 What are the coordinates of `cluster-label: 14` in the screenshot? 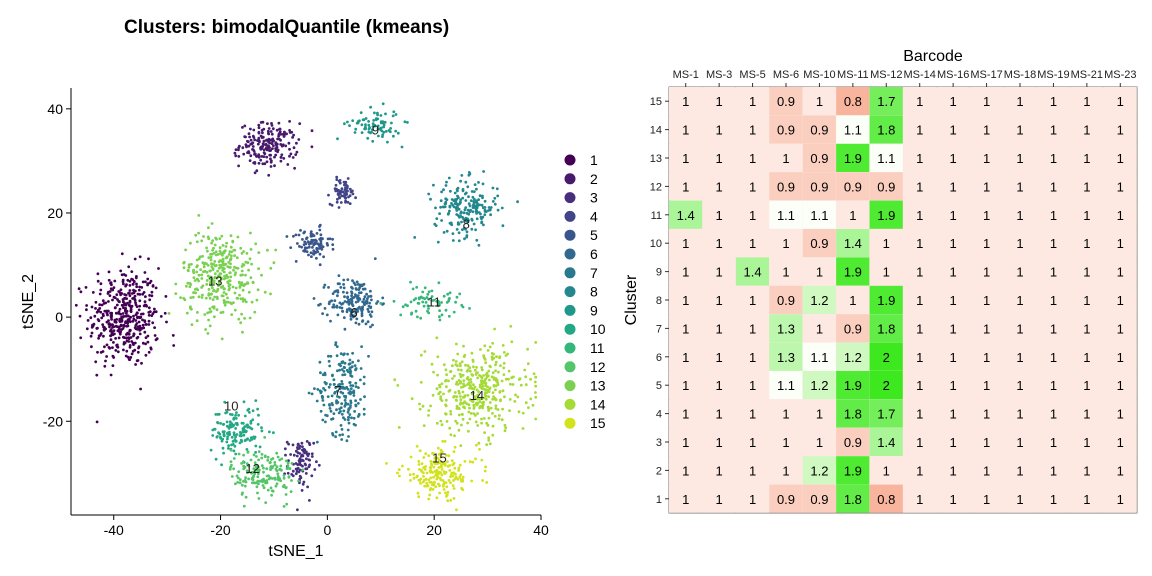 It's located at (477, 395).